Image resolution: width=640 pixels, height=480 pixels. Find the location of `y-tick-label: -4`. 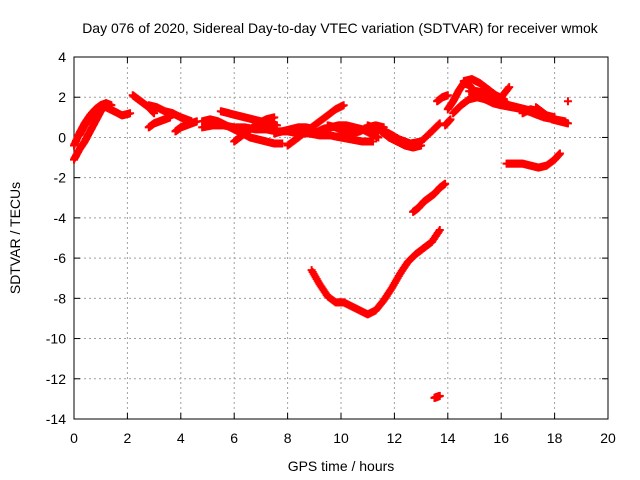

y-tick-label: -4 is located at coordinates (60, 218).